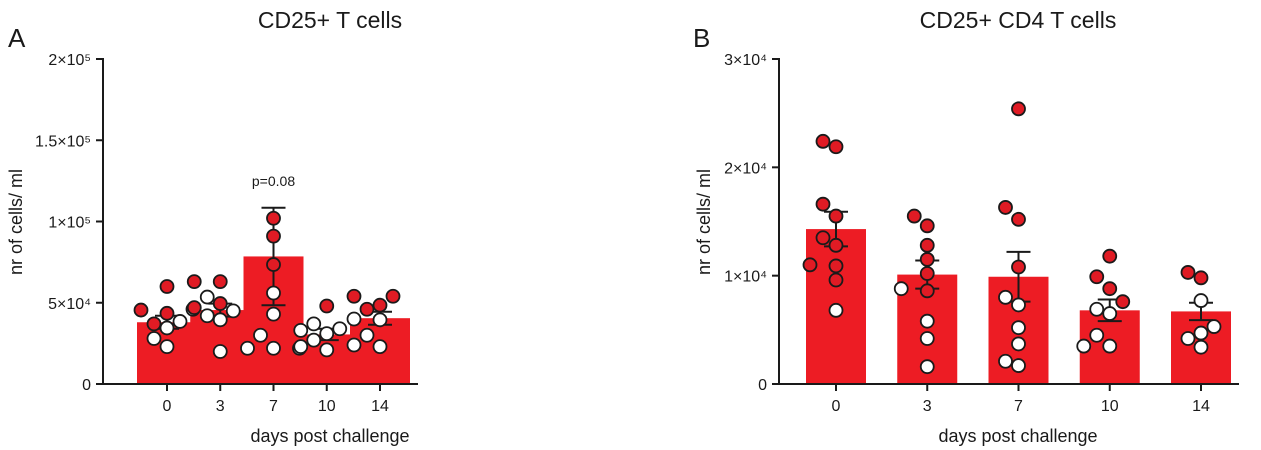 This screenshot has height=450, width=1261. I want to click on x-tick-label-a: 3, so click(220, 406).